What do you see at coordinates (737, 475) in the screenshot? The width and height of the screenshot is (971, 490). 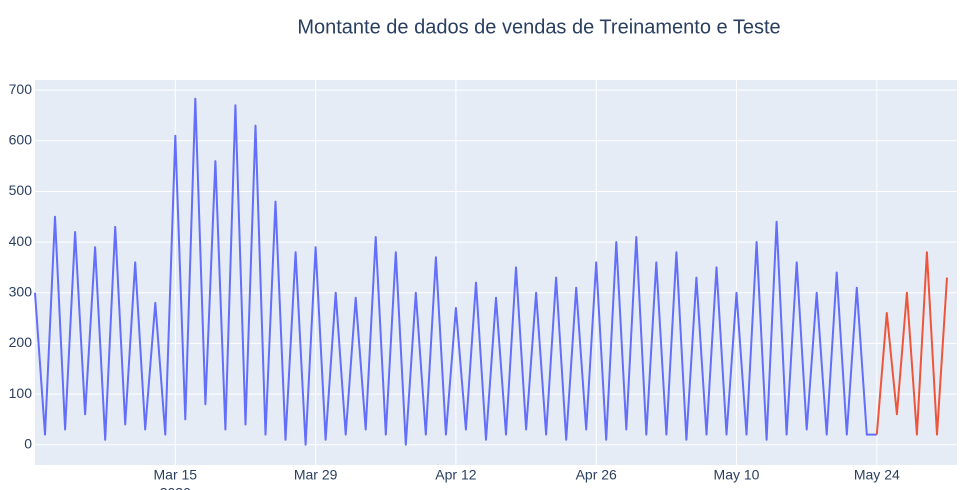 I see `x-tick-label: May 10` at bounding box center [737, 475].